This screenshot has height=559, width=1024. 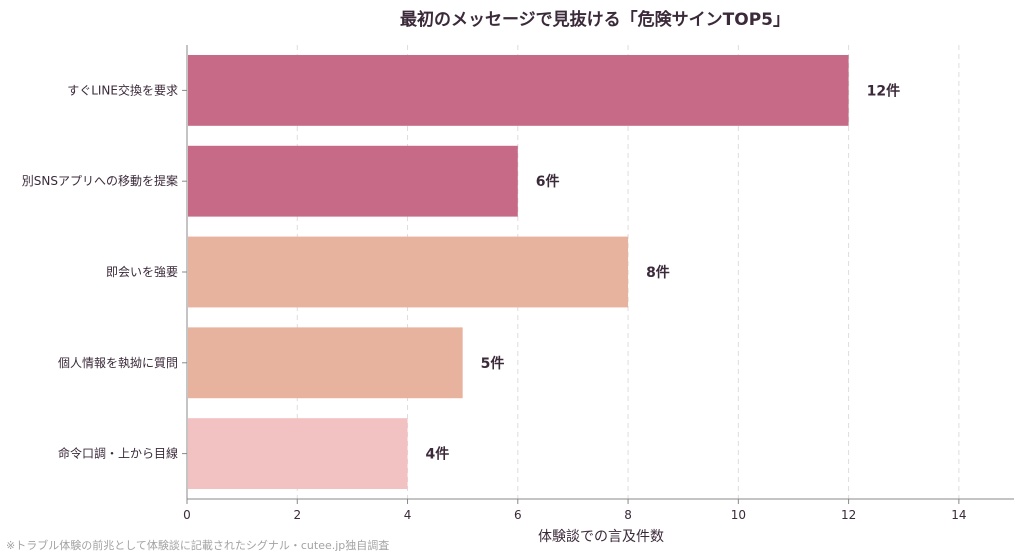 I want to click on bar-value-label: 6件, so click(x=548, y=181).